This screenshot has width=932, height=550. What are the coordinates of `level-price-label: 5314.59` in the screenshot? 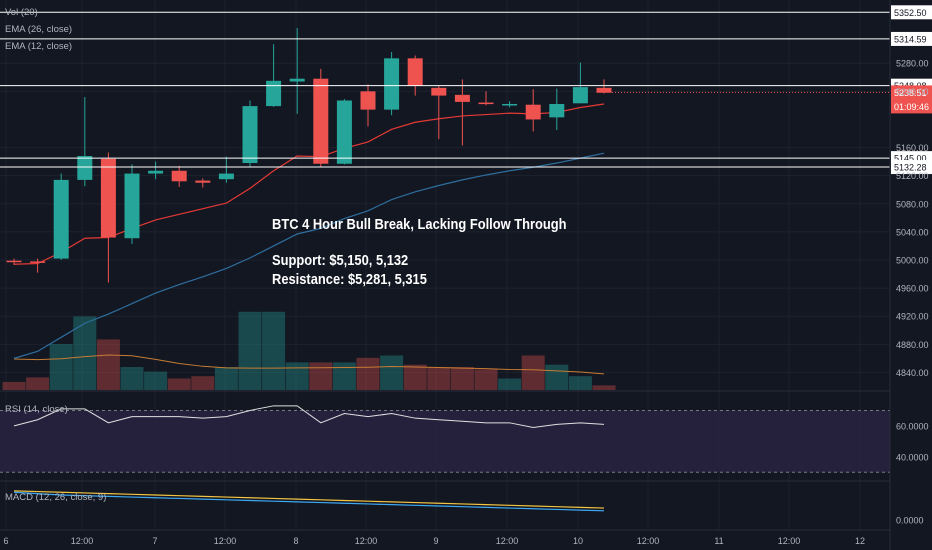 It's located at (910, 39).